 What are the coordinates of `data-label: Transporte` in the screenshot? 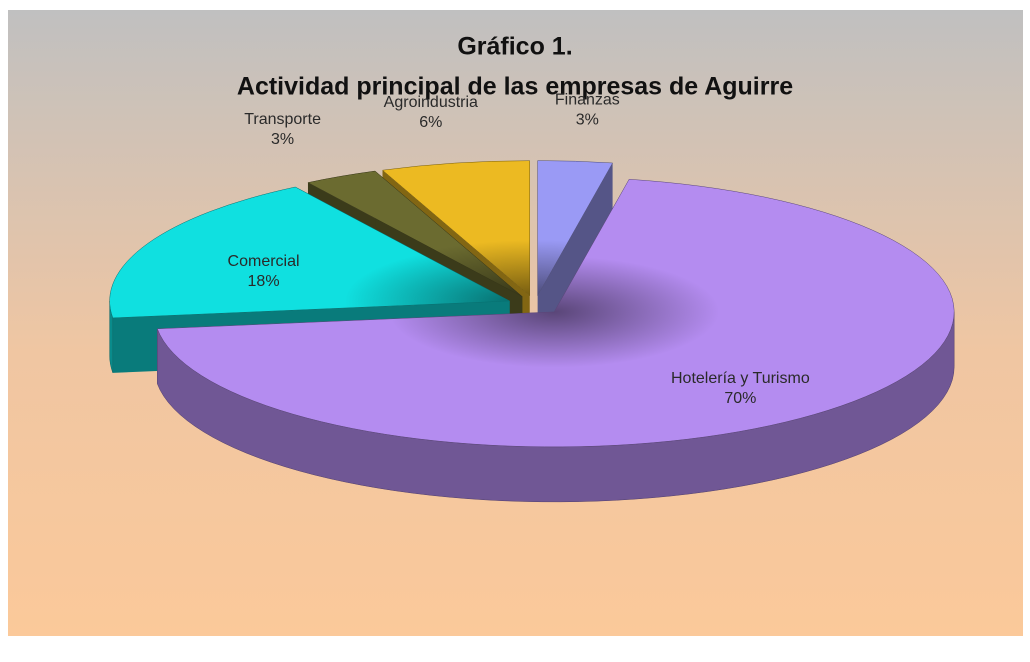 It's located at (282, 119).